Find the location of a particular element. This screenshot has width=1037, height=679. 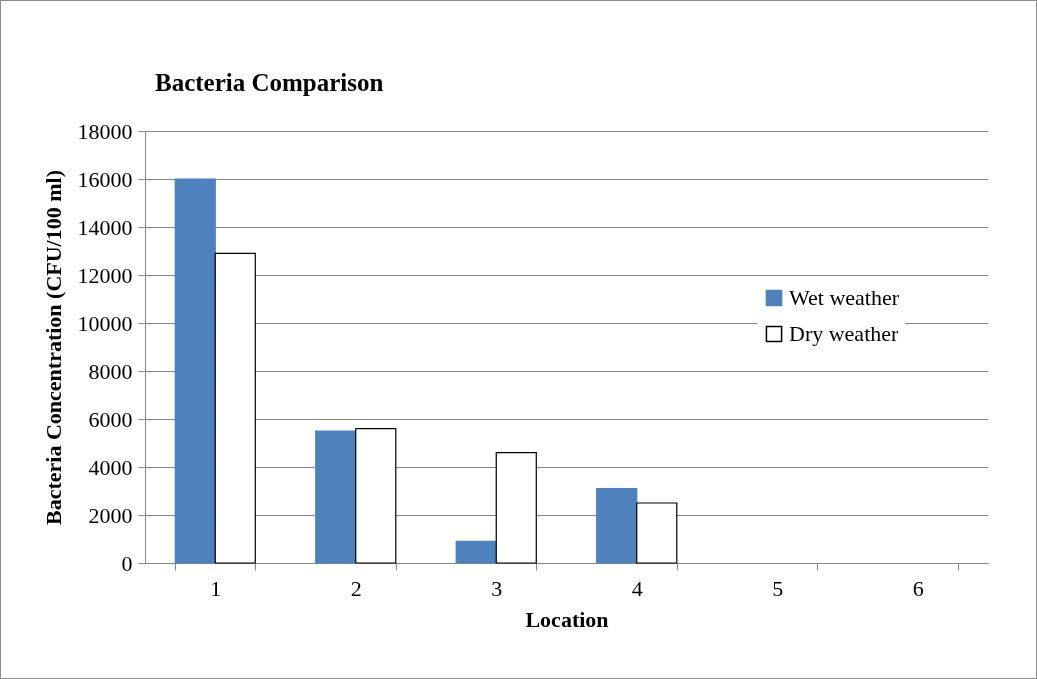

y-tick-label: 10000 is located at coordinates (105, 323).